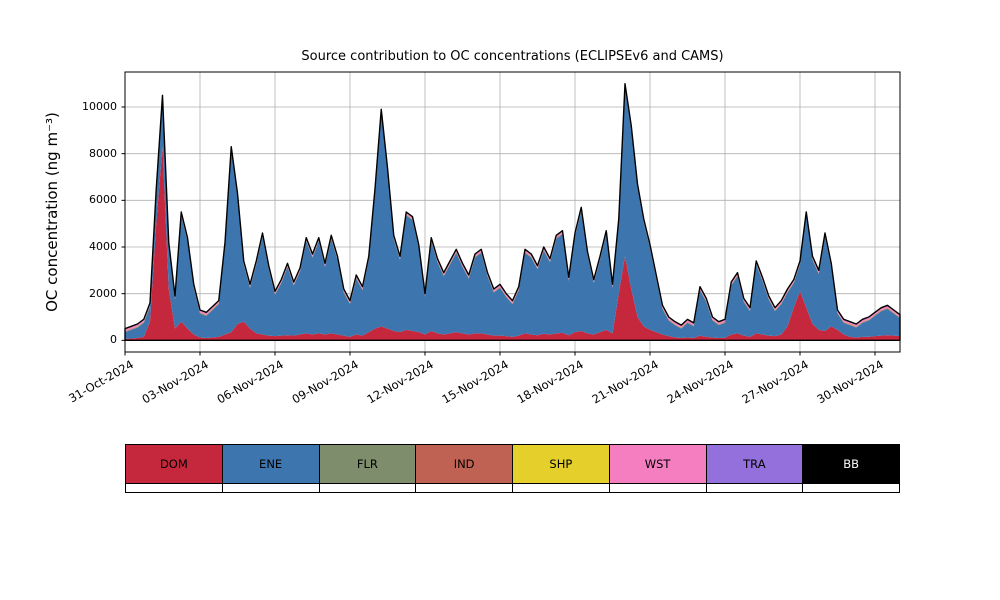 This screenshot has width=1000, height=600. What do you see at coordinates (754, 488) in the screenshot?
I see `legend-subcell-tra` at bounding box center [754, 488].